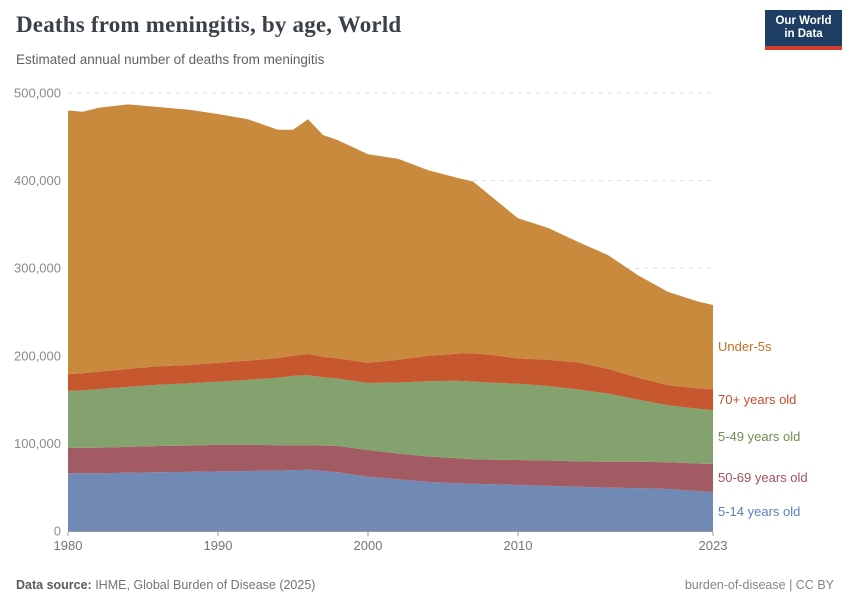 This screenshot has width=850, height=600. What do you see at coordinates (68, 545) in the screenshot?
I see `x-tick-label: 1980` at bounding box center [68, 545].